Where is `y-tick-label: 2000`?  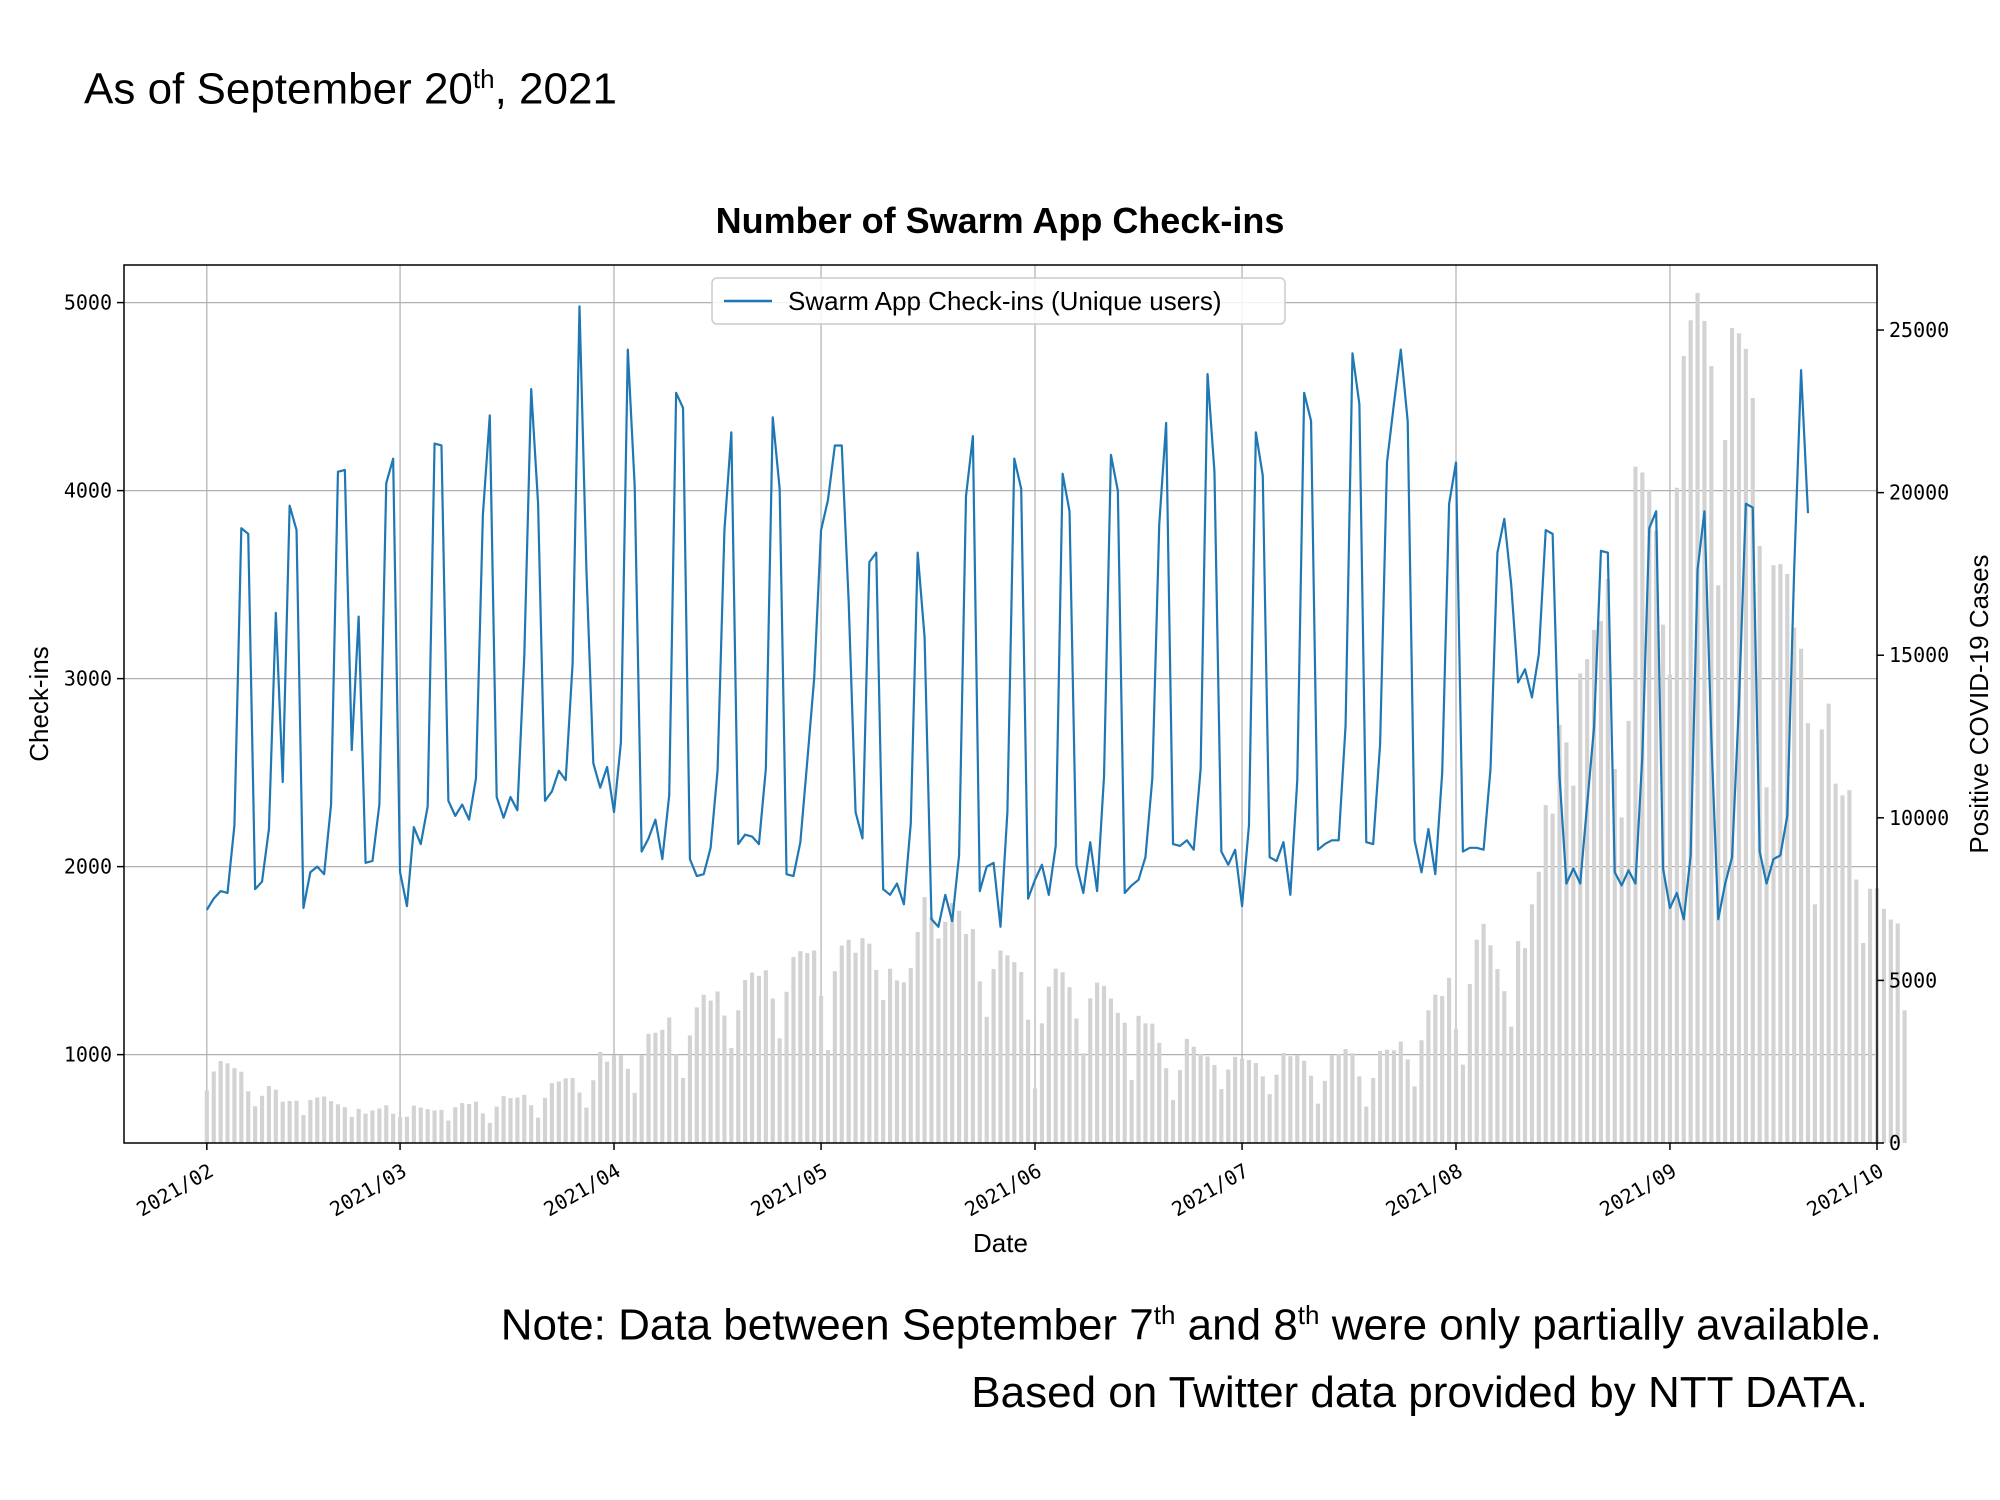
y-tick-label: 2000 is located at coordinates (88, 867).